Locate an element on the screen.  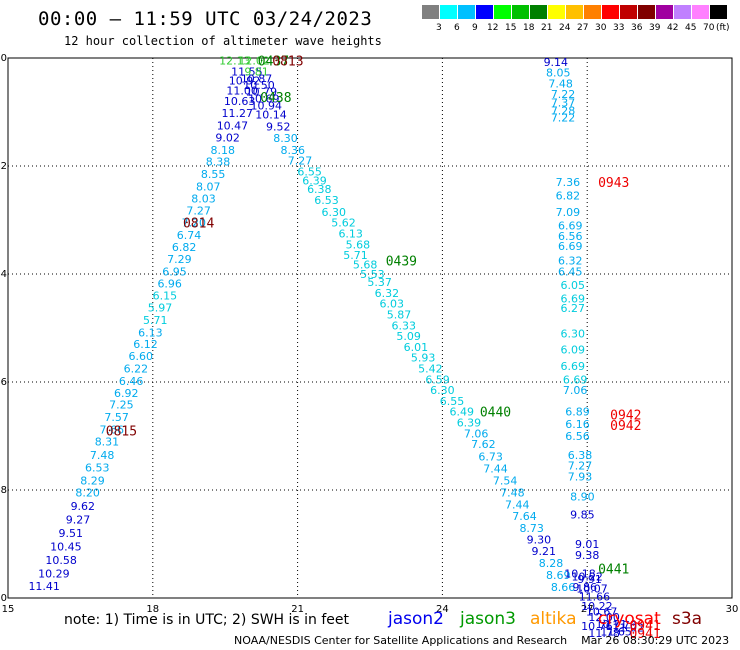
data-label: 8.38 is located at coordinates (218, 162).